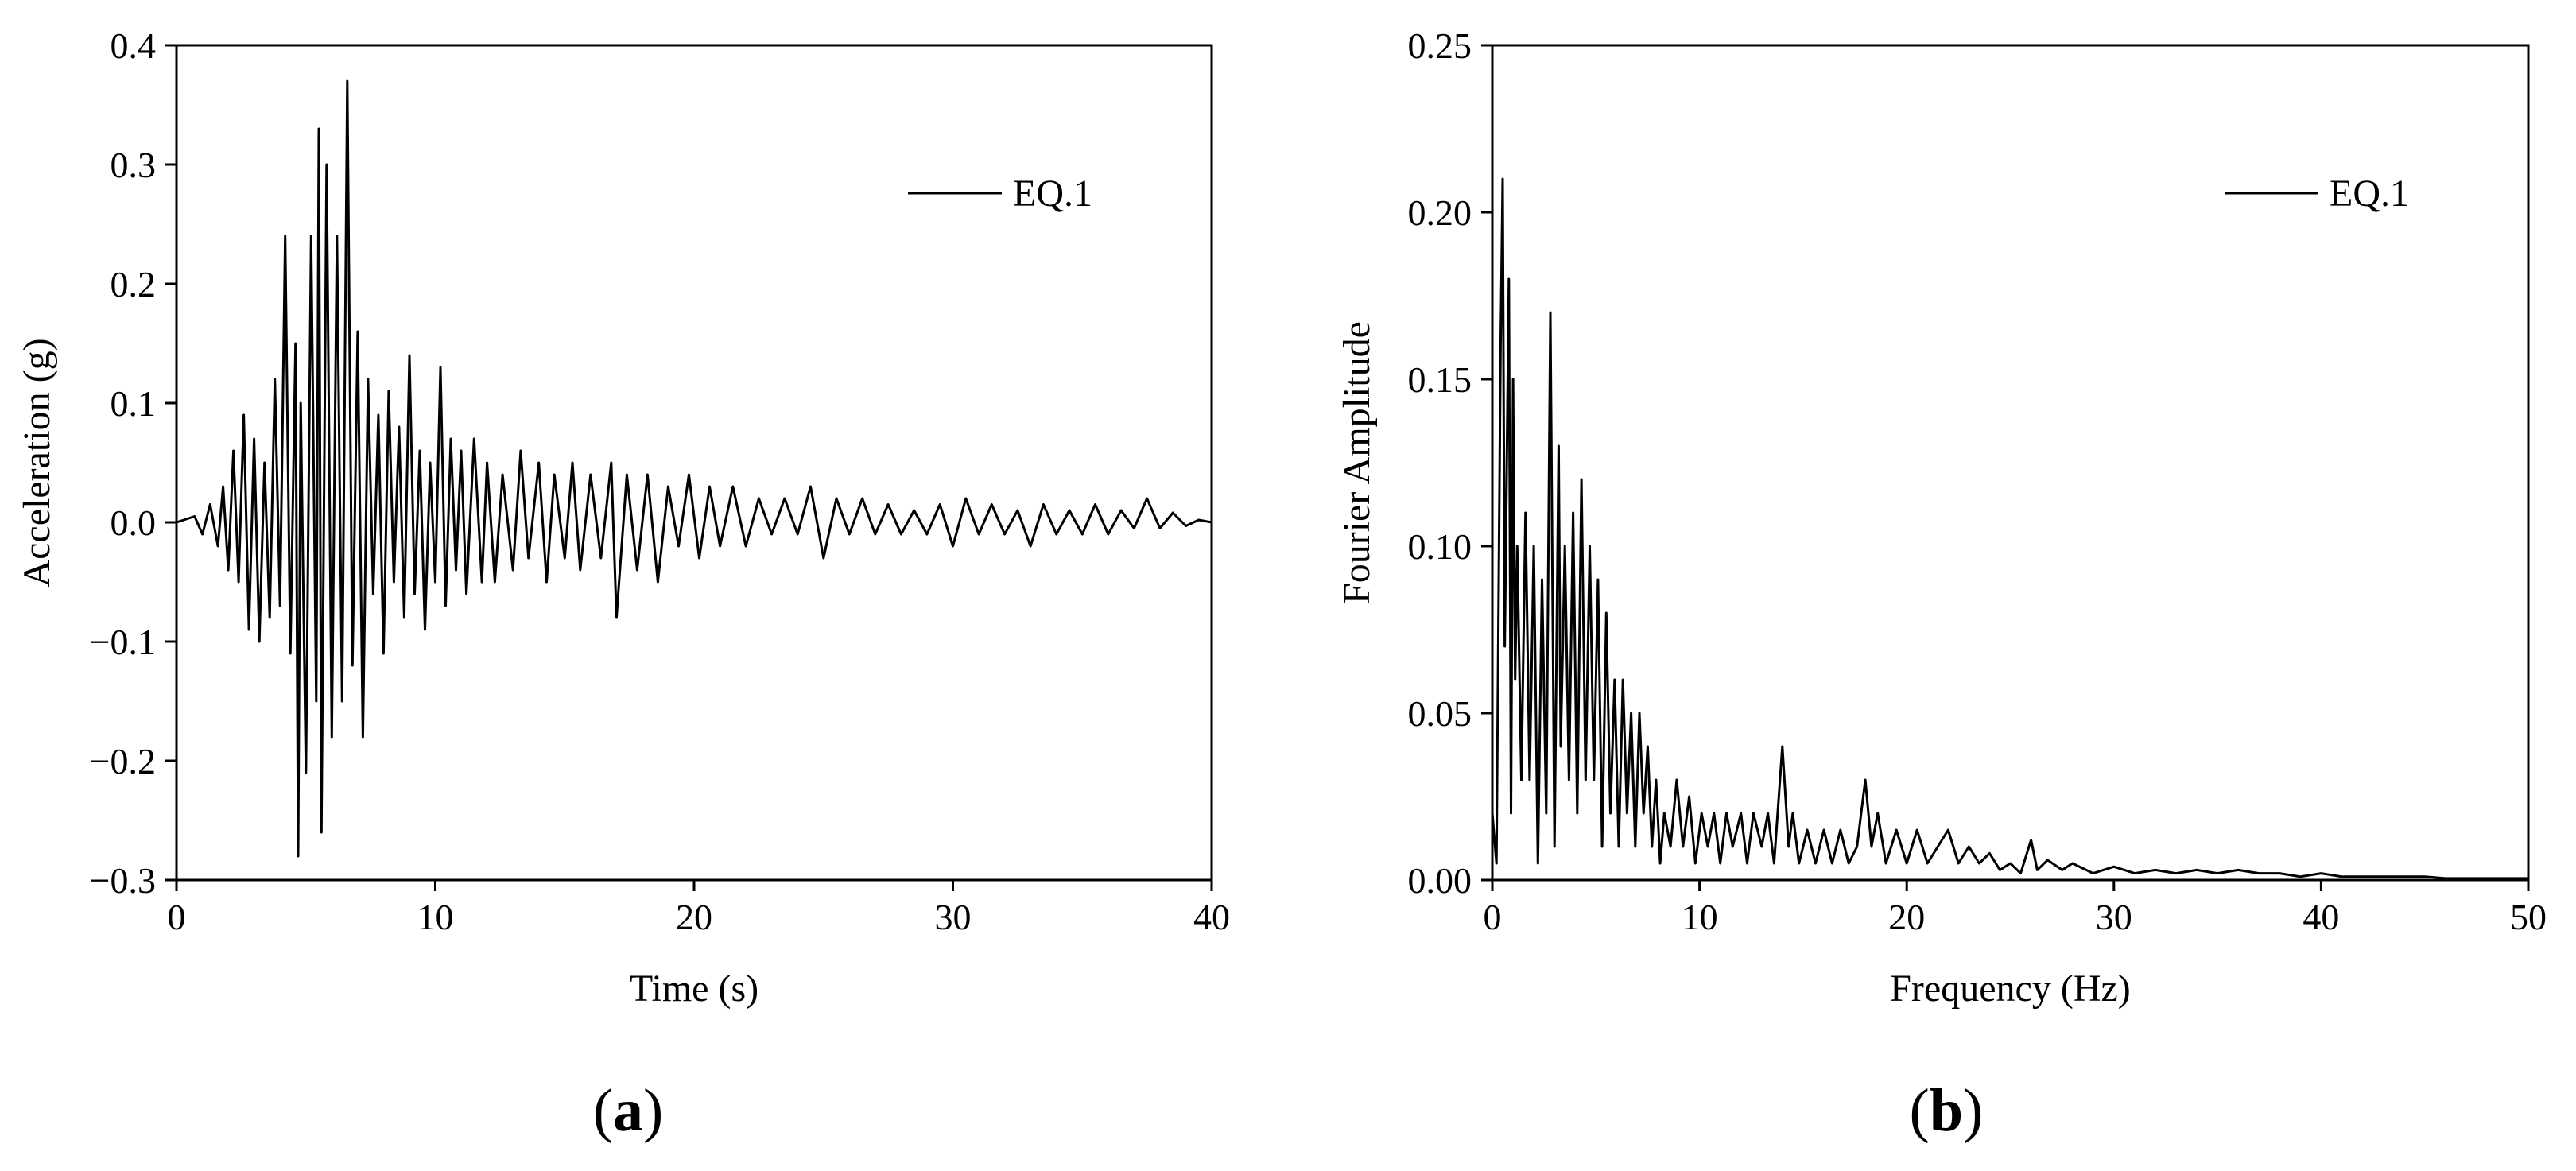 This screenshot has width=2576, height=1171. Describe the element at coordinates (134, 522) in the screenshot. I see `y-tick-label: 0.0` at that location.